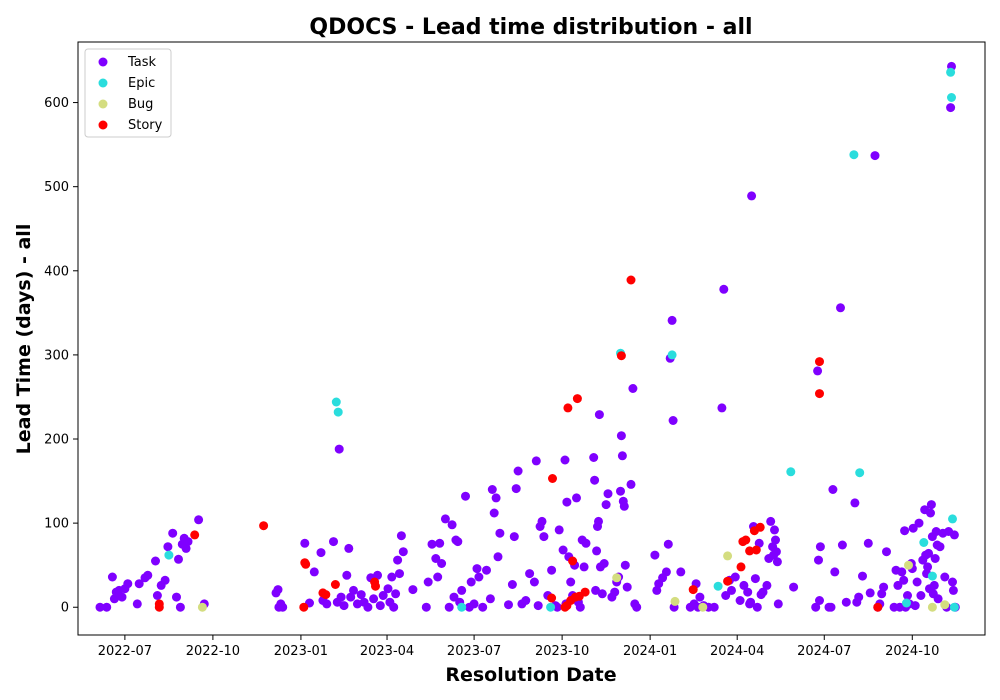  Describe the element at coordinates (213, 651) in the screenshot. I see `x-tick-label: 2022-10` at that location.